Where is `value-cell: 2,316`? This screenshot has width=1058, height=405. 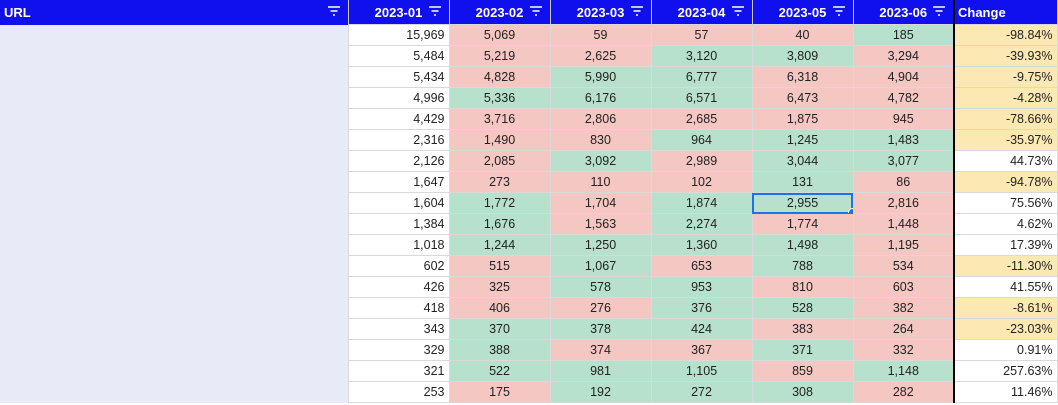 value-cell: 2,316 is located at coordinates (398, 140).